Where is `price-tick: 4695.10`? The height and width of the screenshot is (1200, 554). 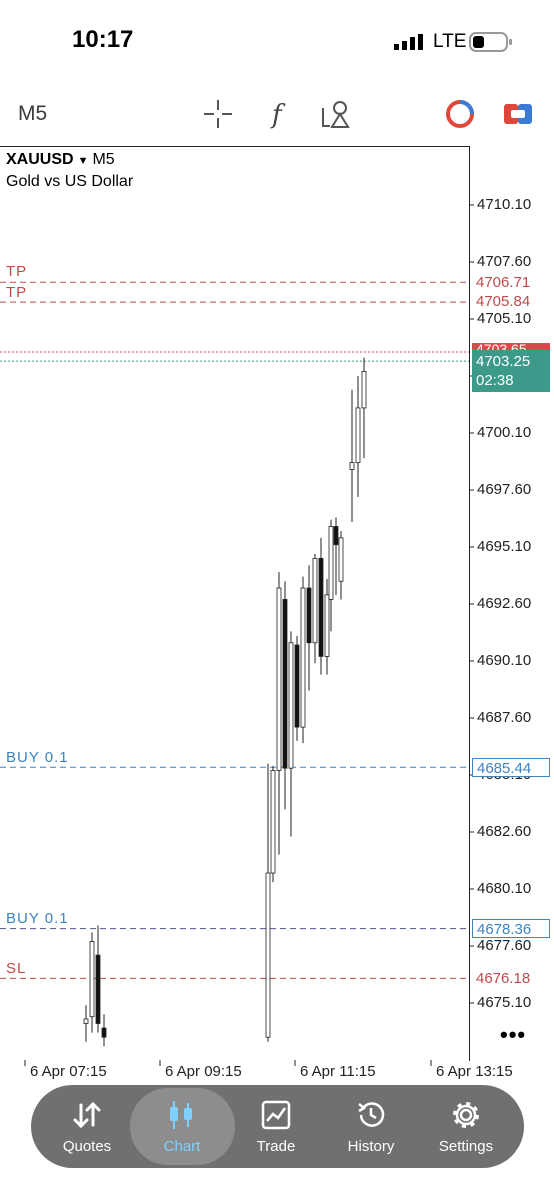 price-tick: 4695.10 is located at coordinates (504, 546).